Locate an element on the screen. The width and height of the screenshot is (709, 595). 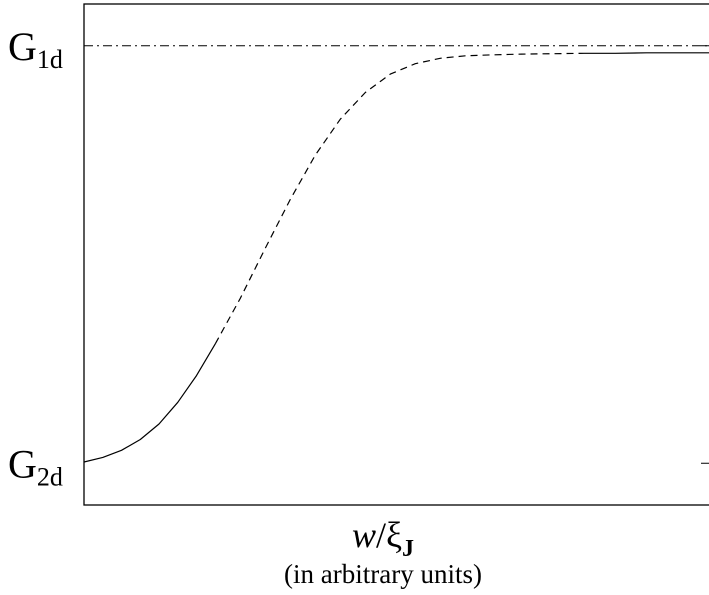
curve-segment-3-solid is located at coordinates (646, 53).